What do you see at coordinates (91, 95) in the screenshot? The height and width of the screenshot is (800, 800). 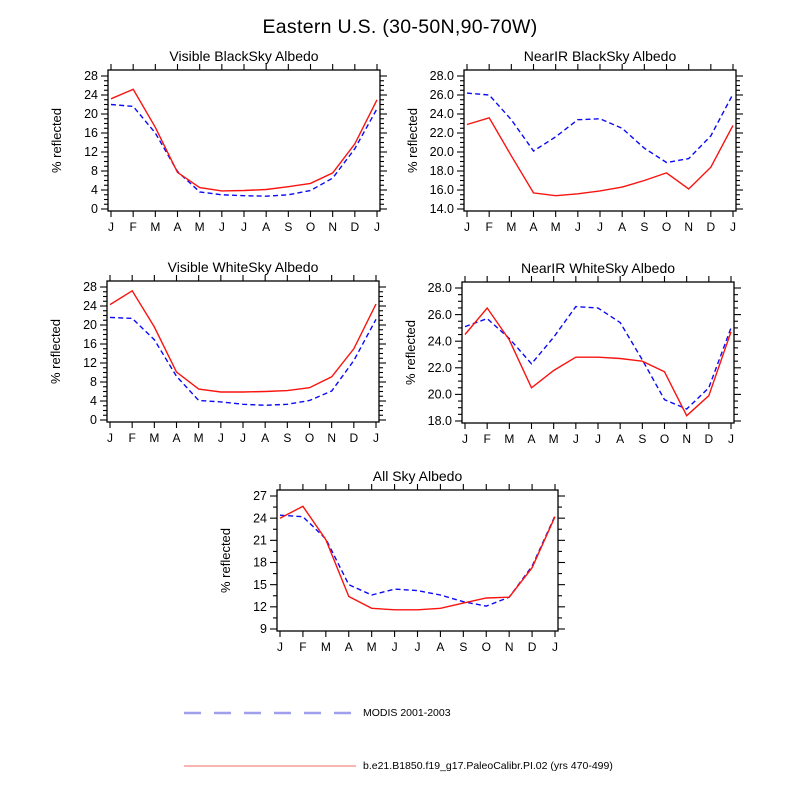 I see `y-tick-label: 24` at bounding box center [91, 95].